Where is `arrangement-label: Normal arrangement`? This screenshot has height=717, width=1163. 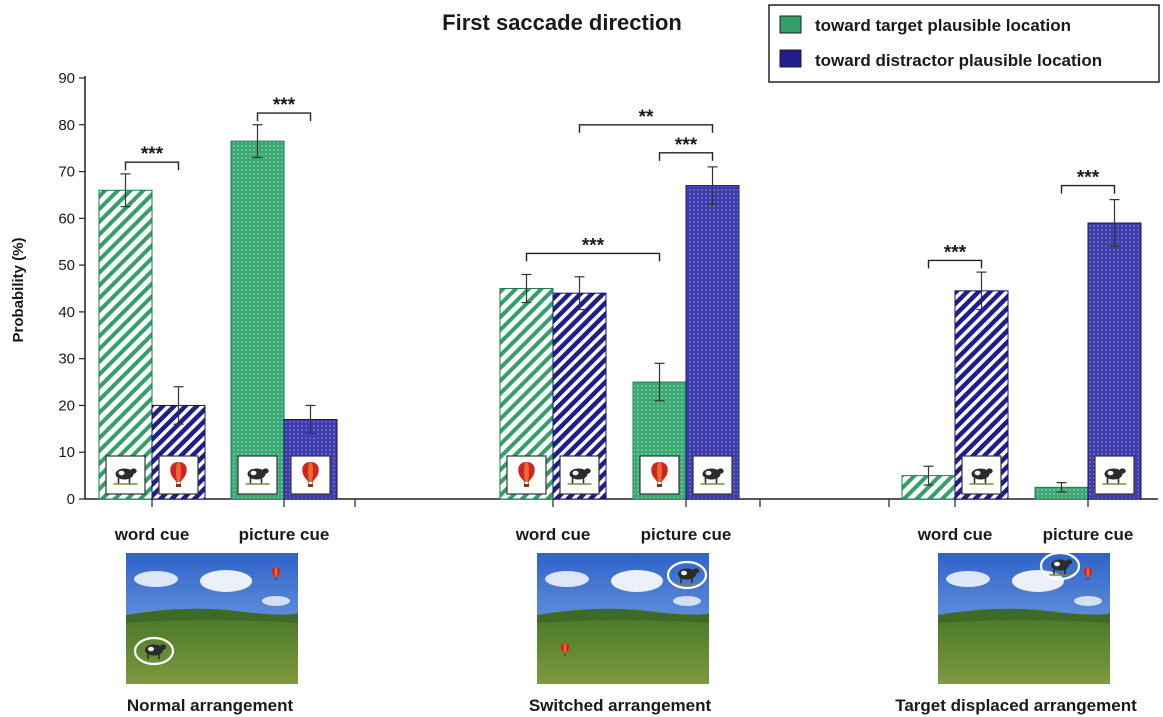 arrangement-label: Normal arrangement is located at coordinates (210, 705).